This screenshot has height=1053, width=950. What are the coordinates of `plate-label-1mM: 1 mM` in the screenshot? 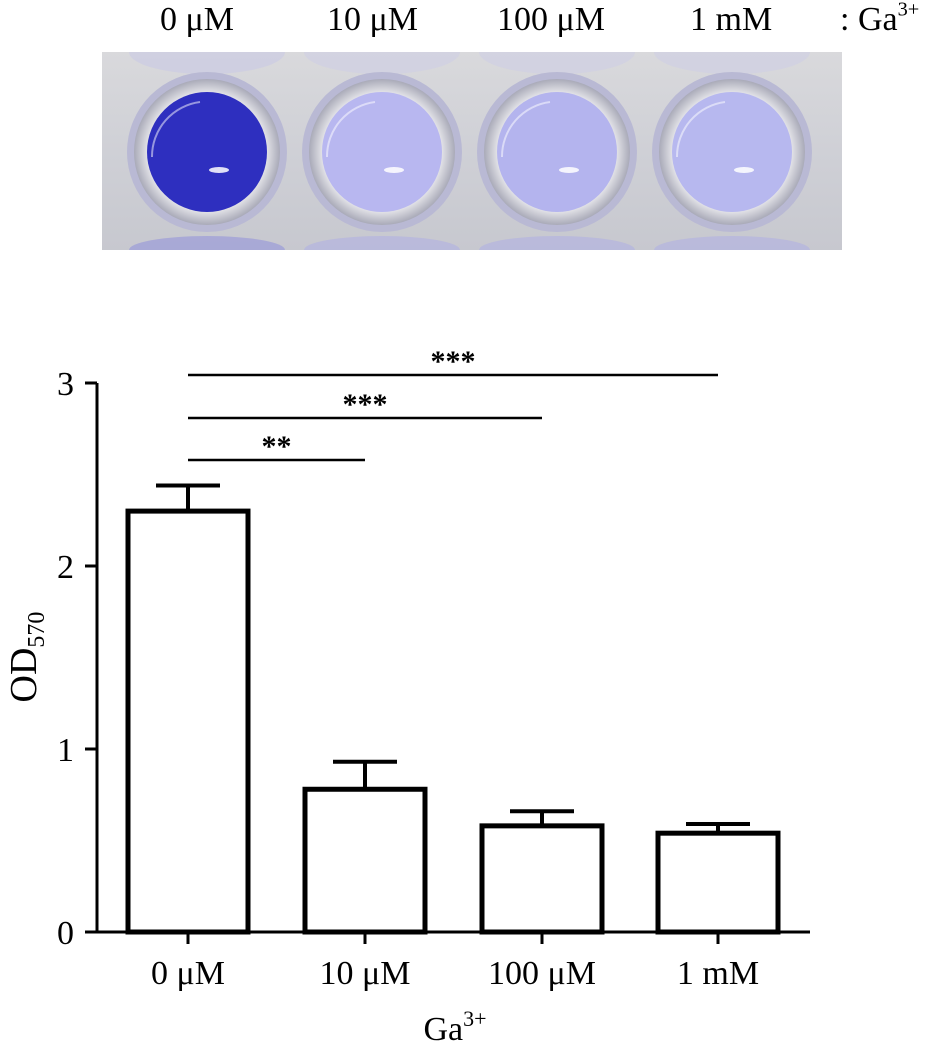 It's located at (731, 19).